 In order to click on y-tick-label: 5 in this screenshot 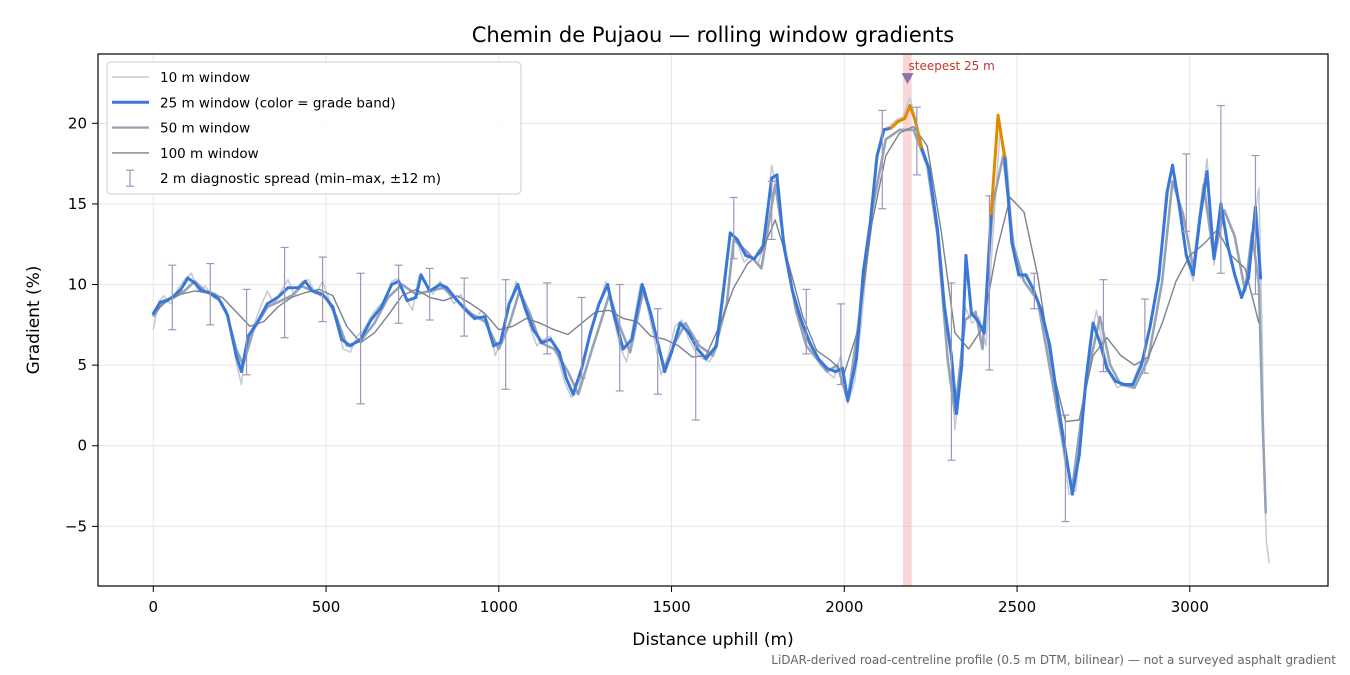, I will do `click(82, 365)`.